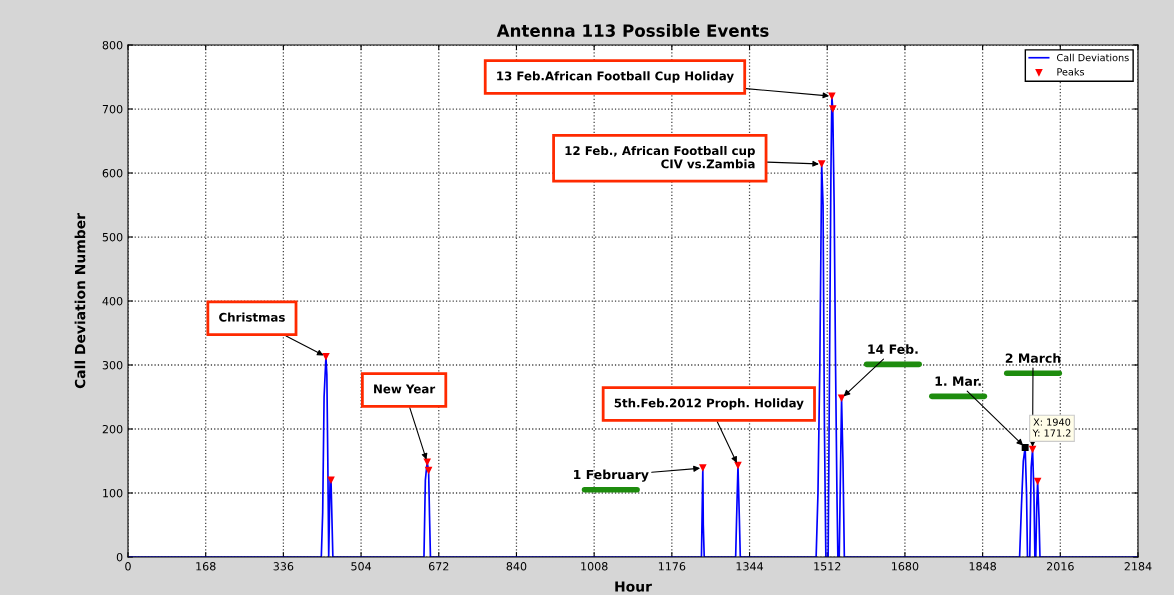 Image resolution: width=1174 pixels, height=595 pixels. What do you see at coordinates (438, 566) in the screenshot?
I see `x-tick-label: 672` at bounding box center [438, 566].